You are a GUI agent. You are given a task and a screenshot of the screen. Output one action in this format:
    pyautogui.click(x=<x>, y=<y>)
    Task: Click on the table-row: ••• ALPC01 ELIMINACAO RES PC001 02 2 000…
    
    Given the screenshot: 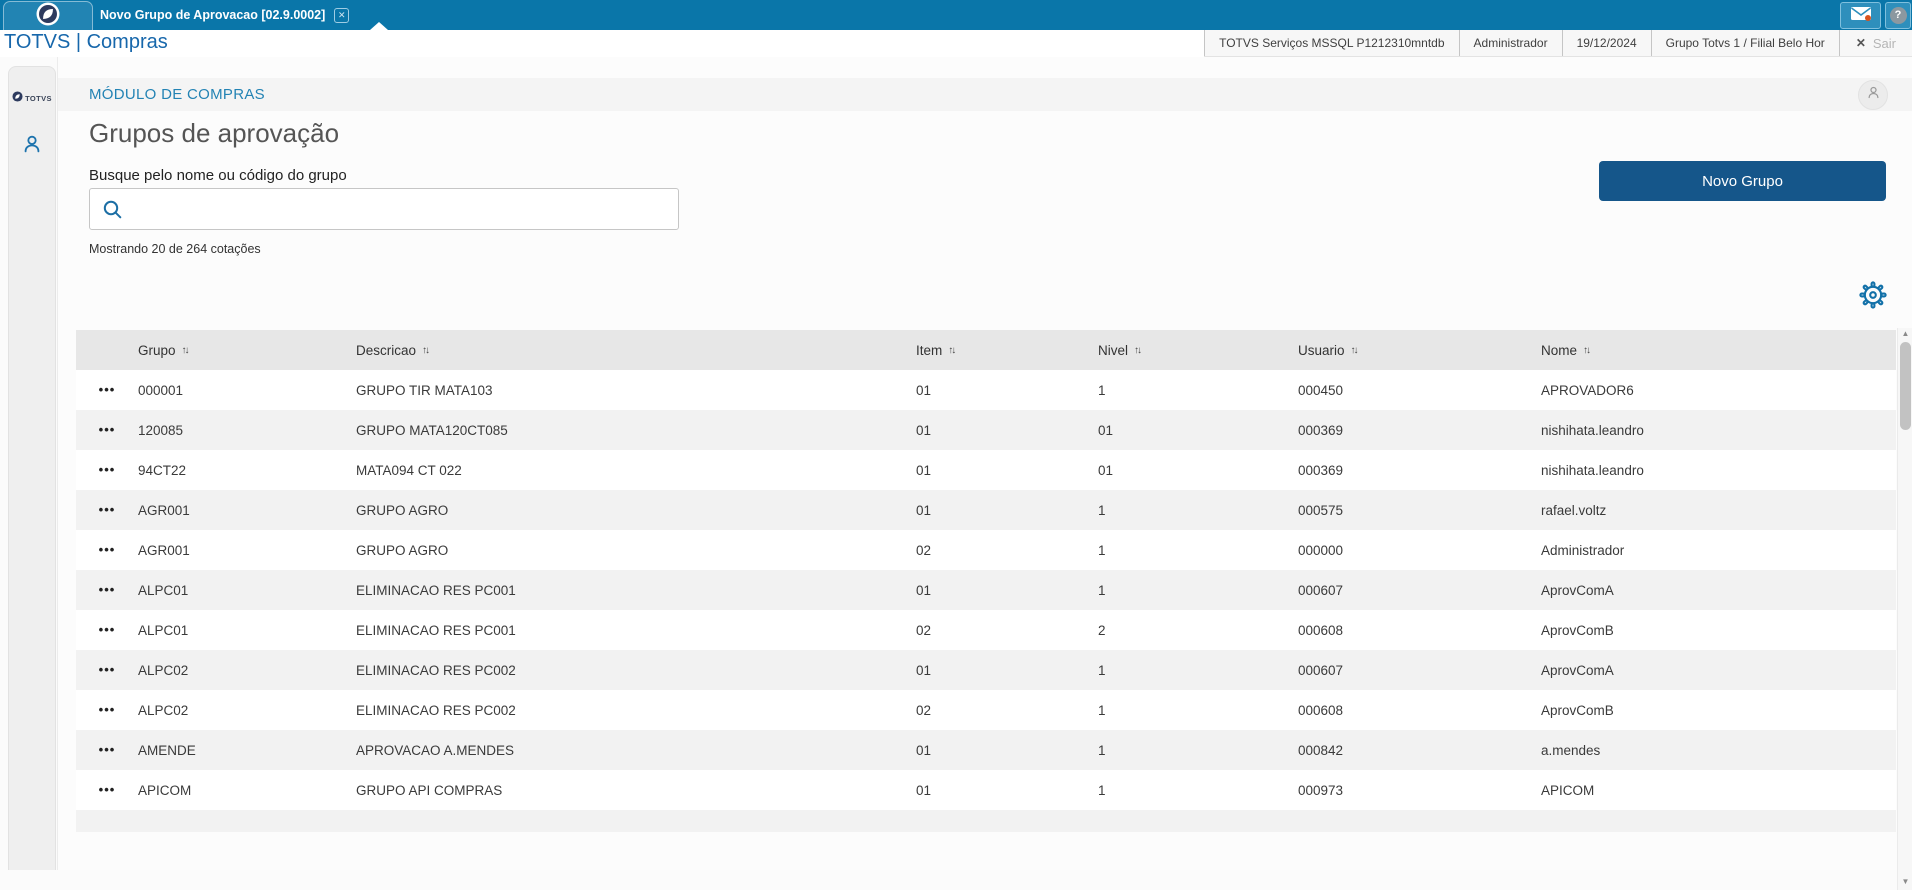 What is the action you would take?
    pyautogui.click(x=986, y=630)
    